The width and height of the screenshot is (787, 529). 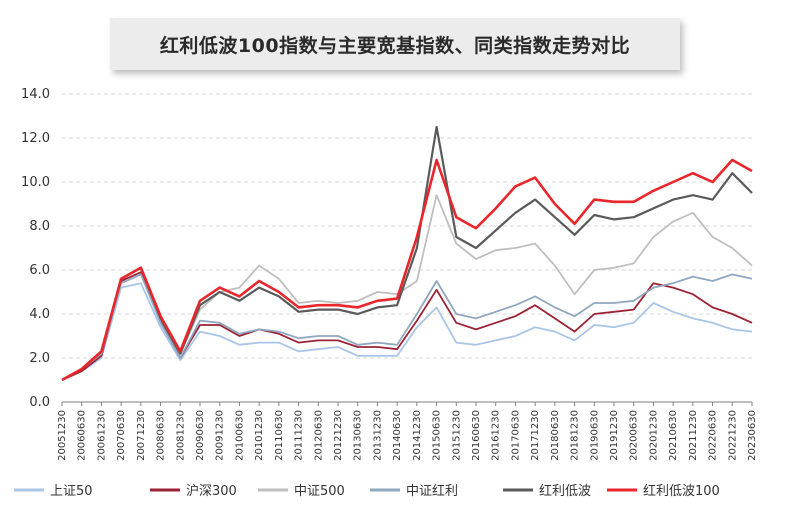 What do you see at coordinates (614, 435) in the screenshot?
I see `x-tick-label: 20191230` at bounding box center [614, 435].